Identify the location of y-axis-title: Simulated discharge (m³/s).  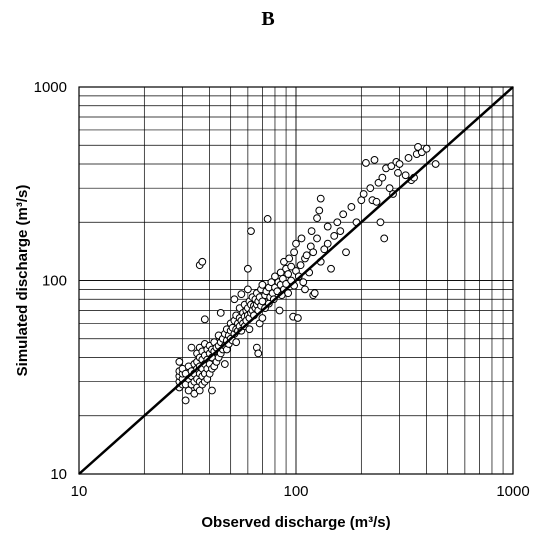
(22, 281).